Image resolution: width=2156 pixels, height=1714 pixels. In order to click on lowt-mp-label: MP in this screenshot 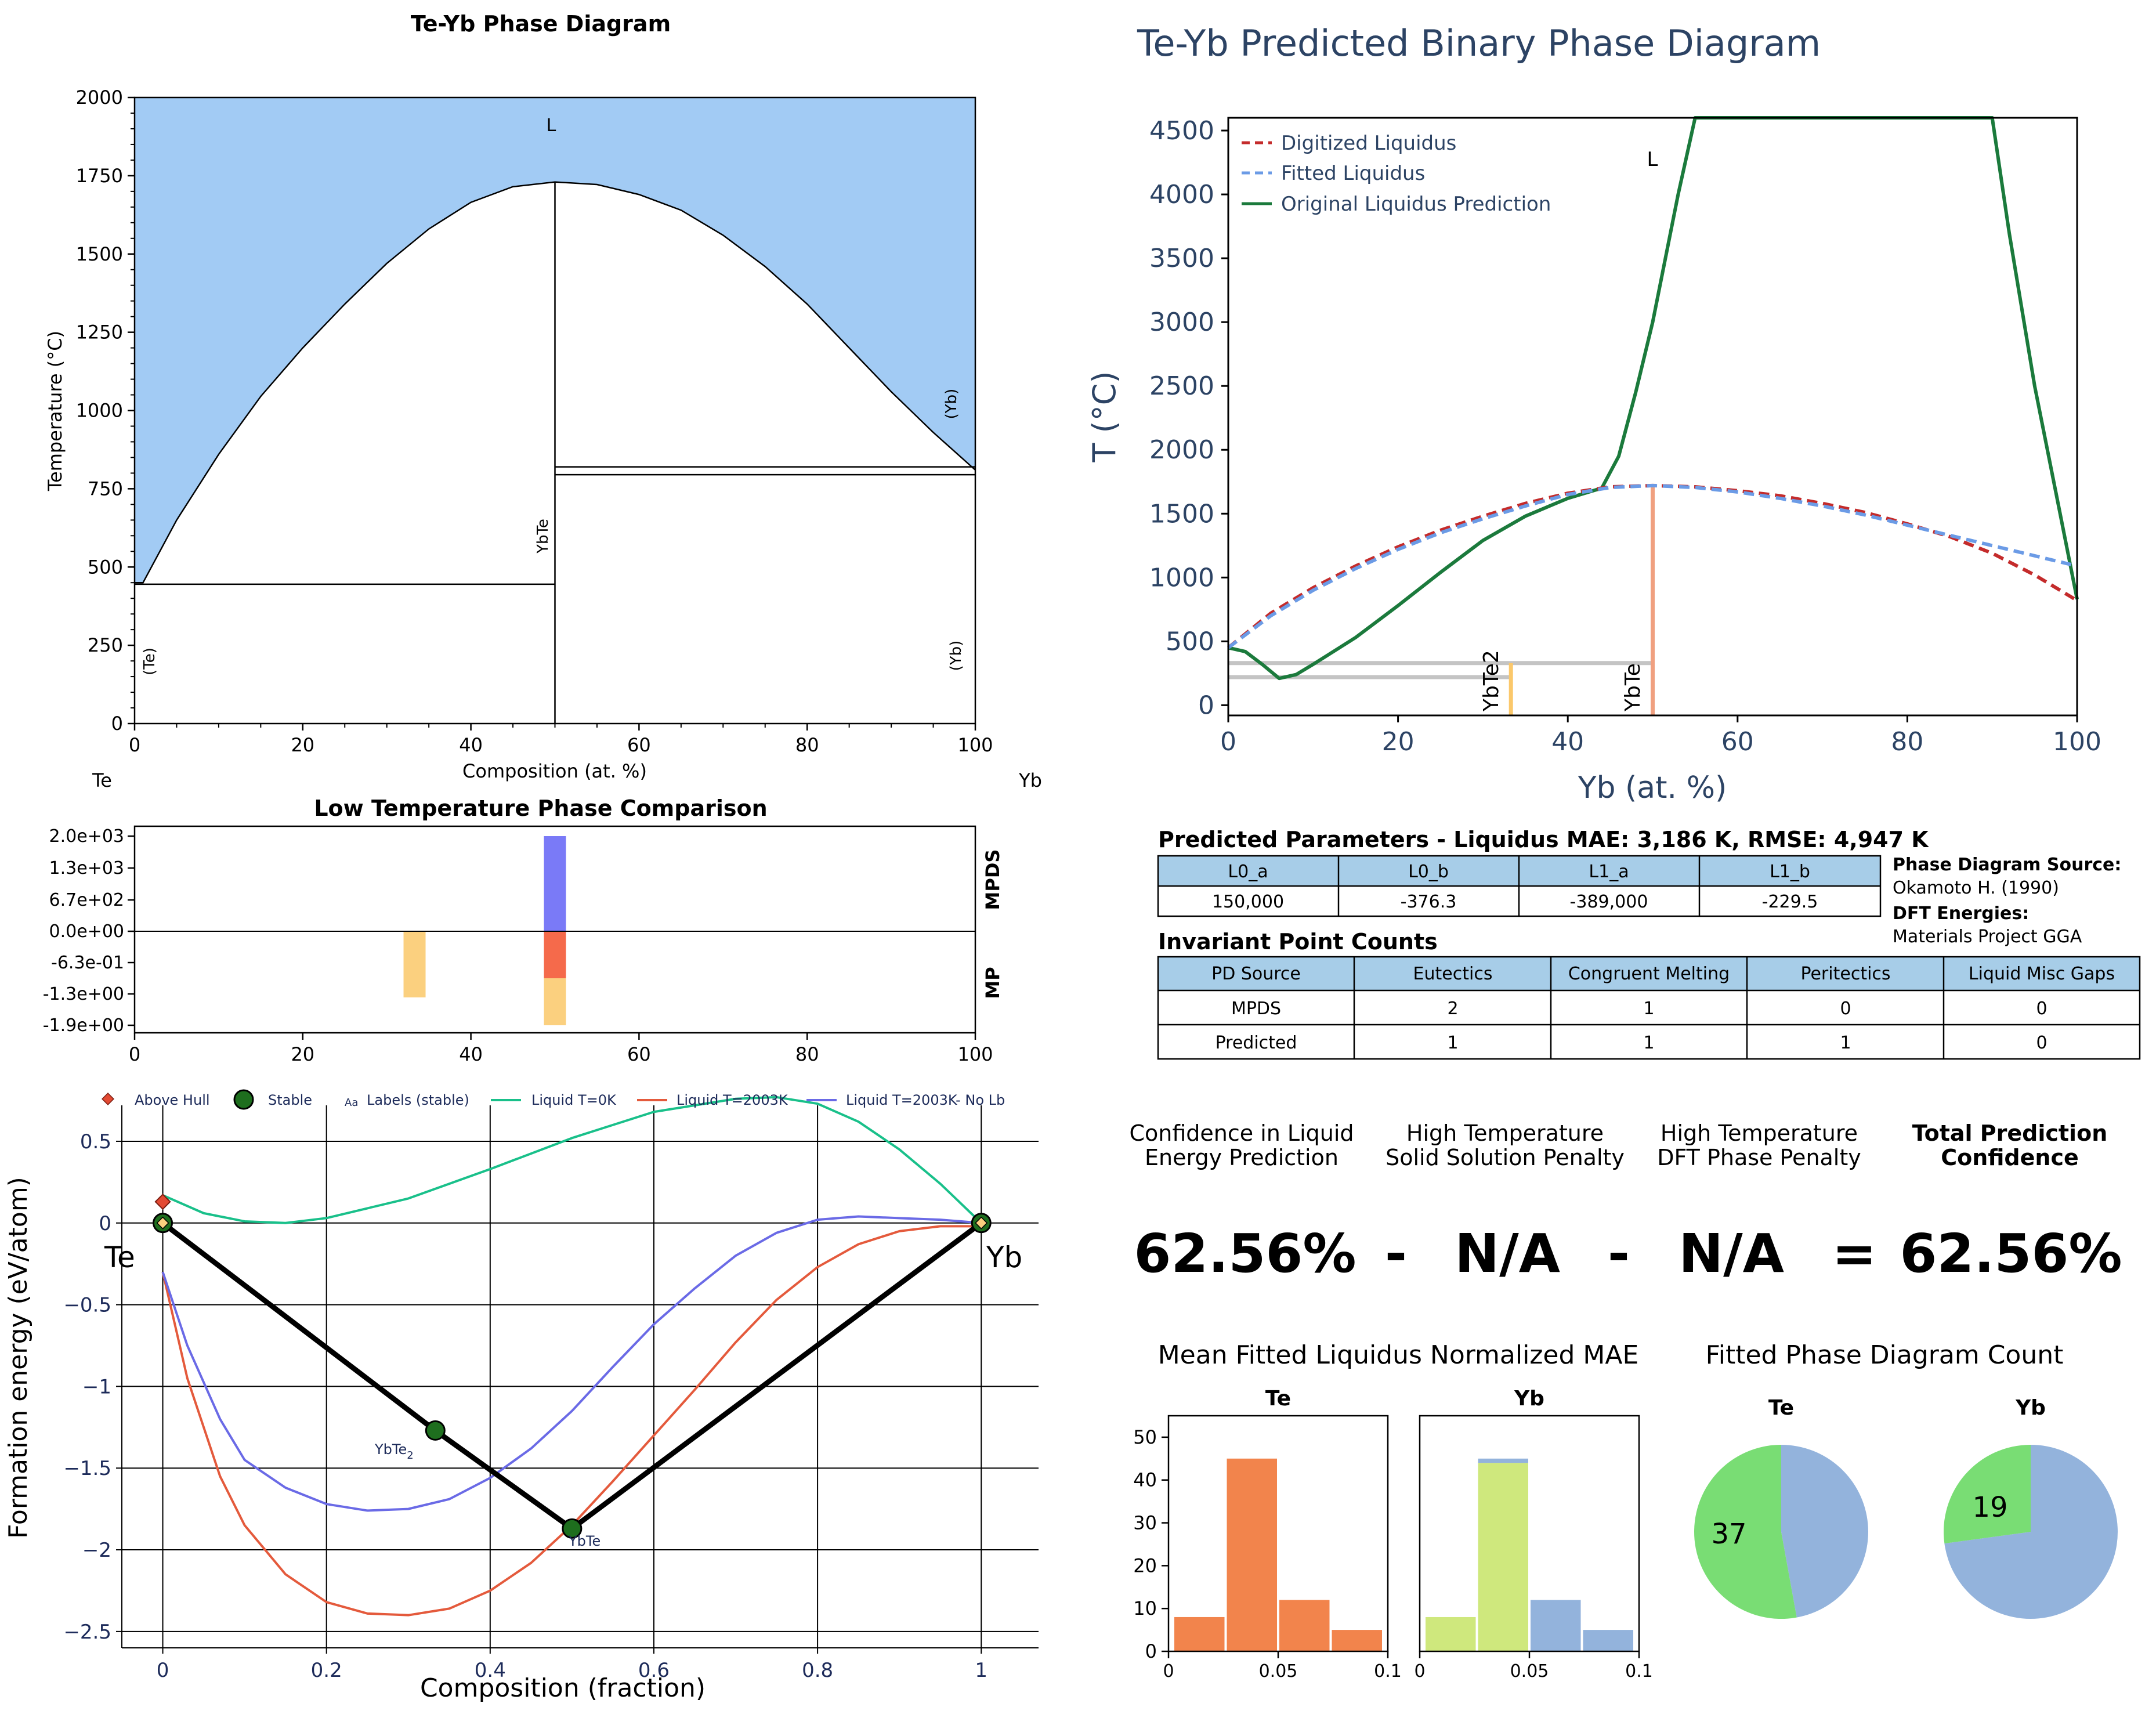, I will do `click(993, 983)`.